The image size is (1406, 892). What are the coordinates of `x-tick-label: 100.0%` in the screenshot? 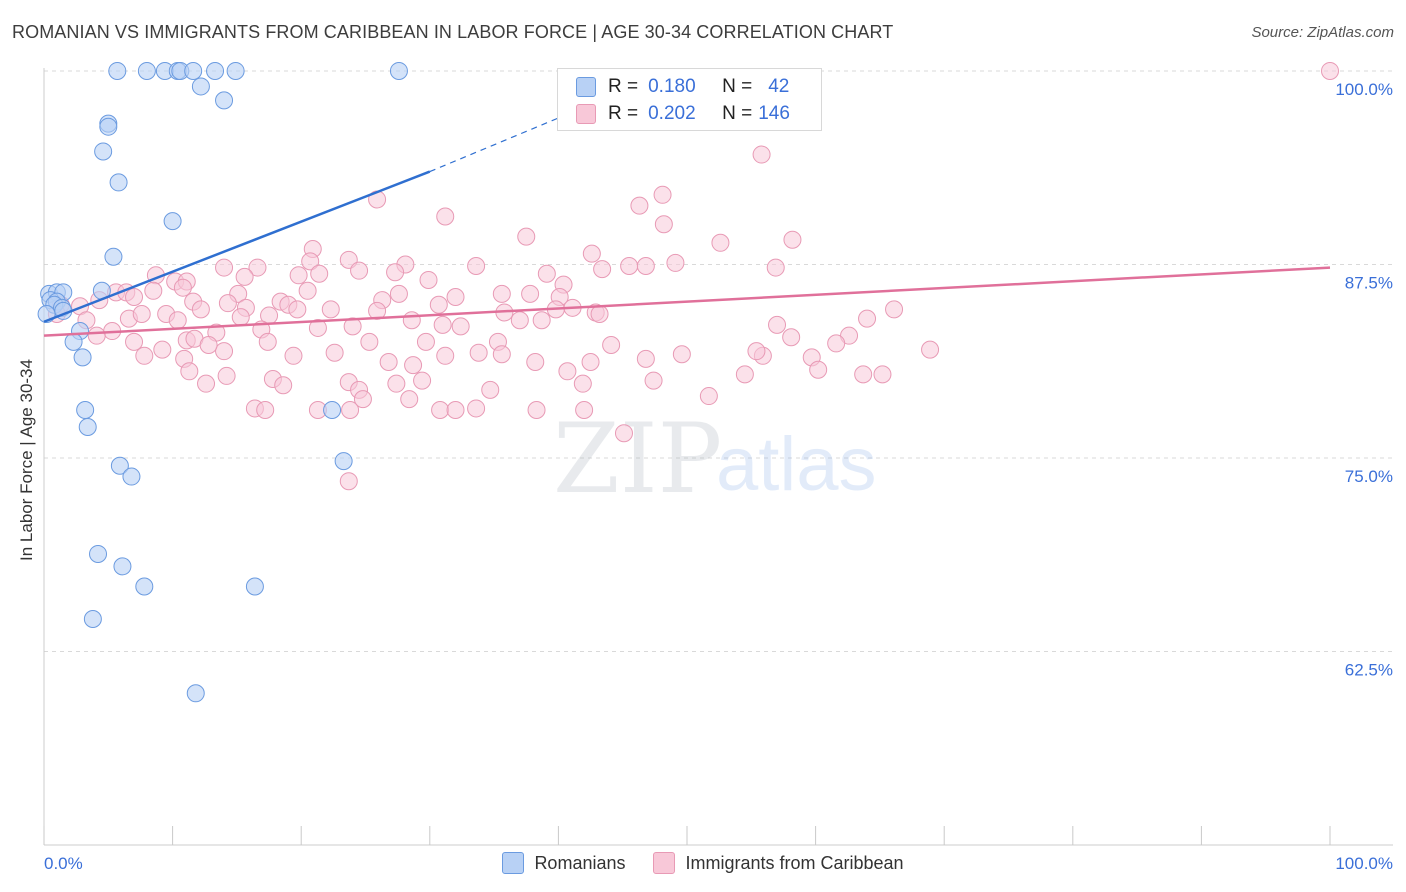 It's located at (1364, 863).